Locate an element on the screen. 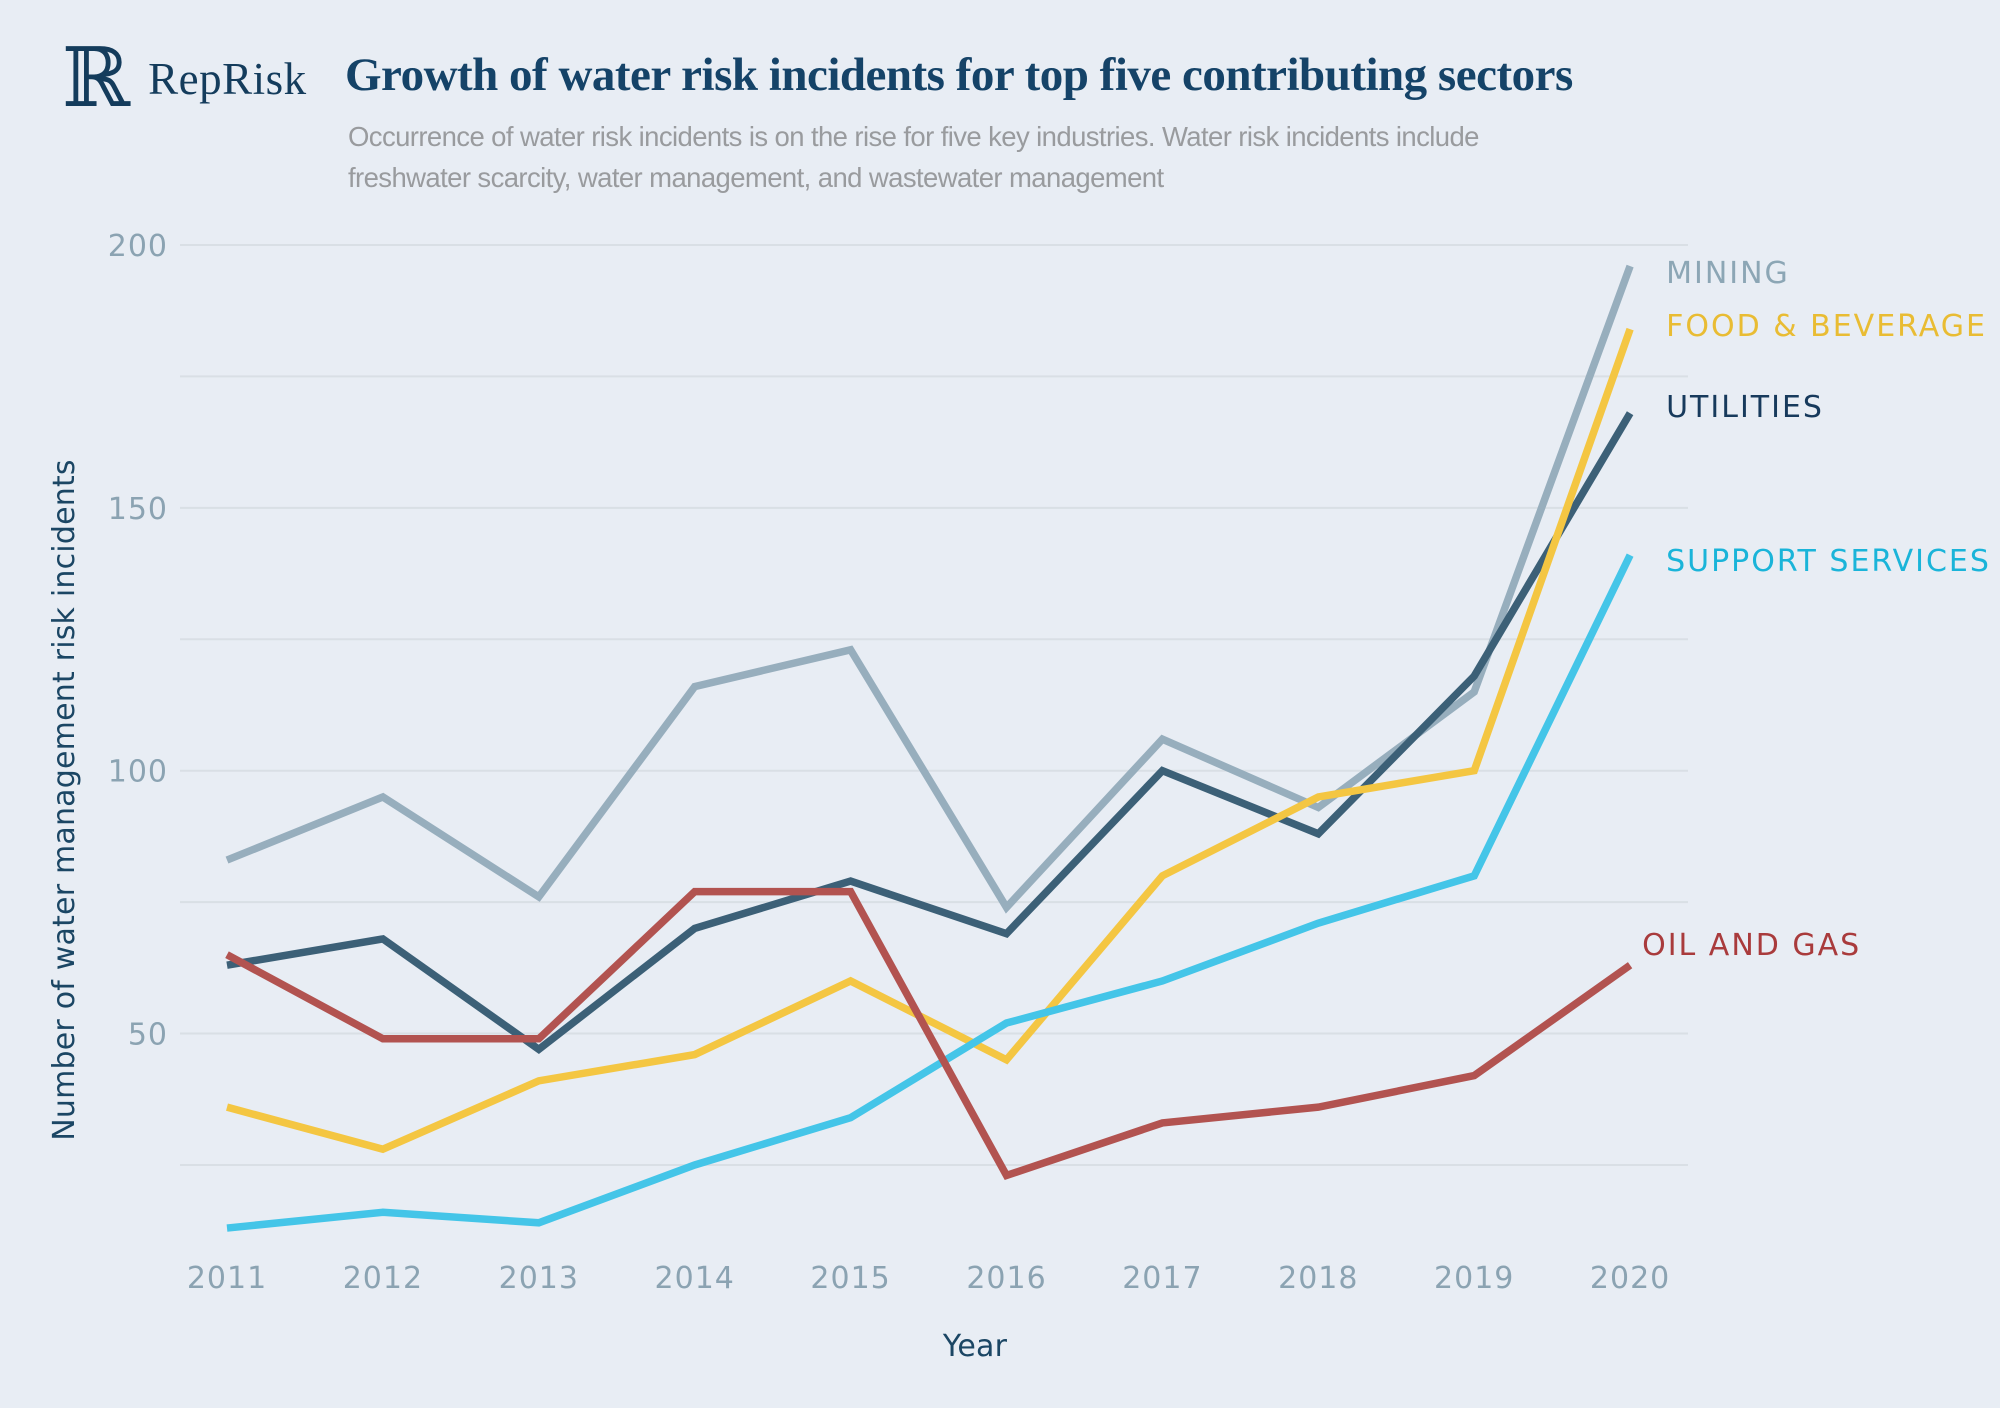 The image size is (2000, 1408). x-tick-label-2015: 2015 is located at coordinates (850, 1278).